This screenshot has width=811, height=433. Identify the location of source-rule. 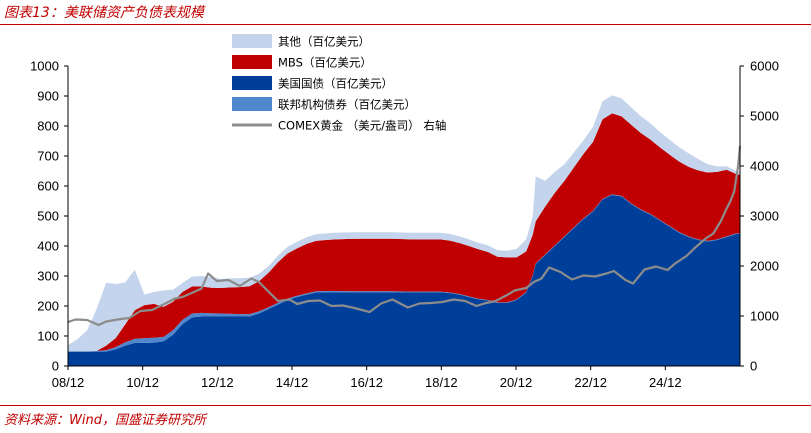
(405, 405).